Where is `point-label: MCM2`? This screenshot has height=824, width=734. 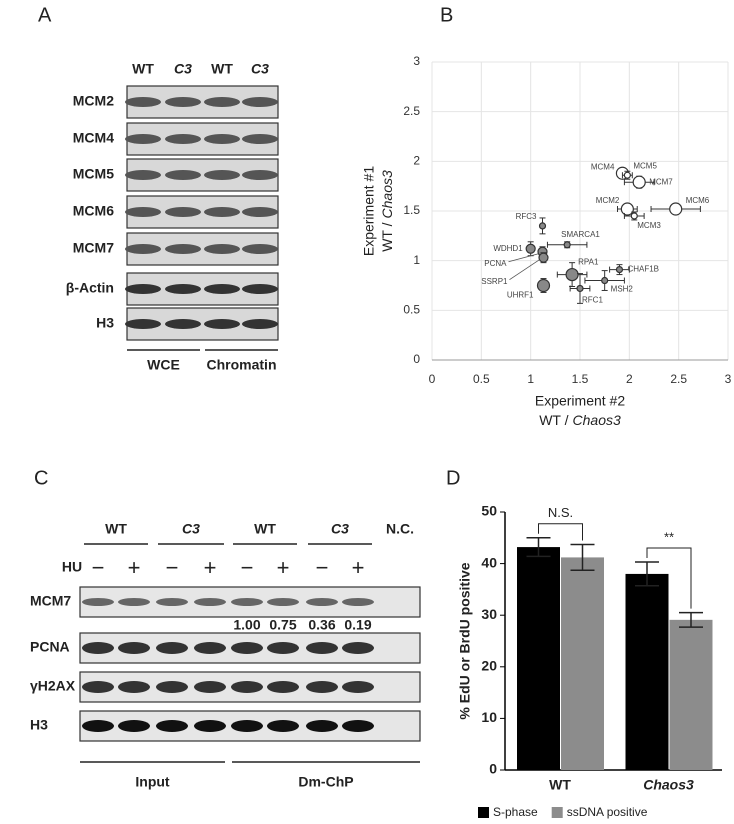 point-label: MCM2 is located at coordinates (608, 200).